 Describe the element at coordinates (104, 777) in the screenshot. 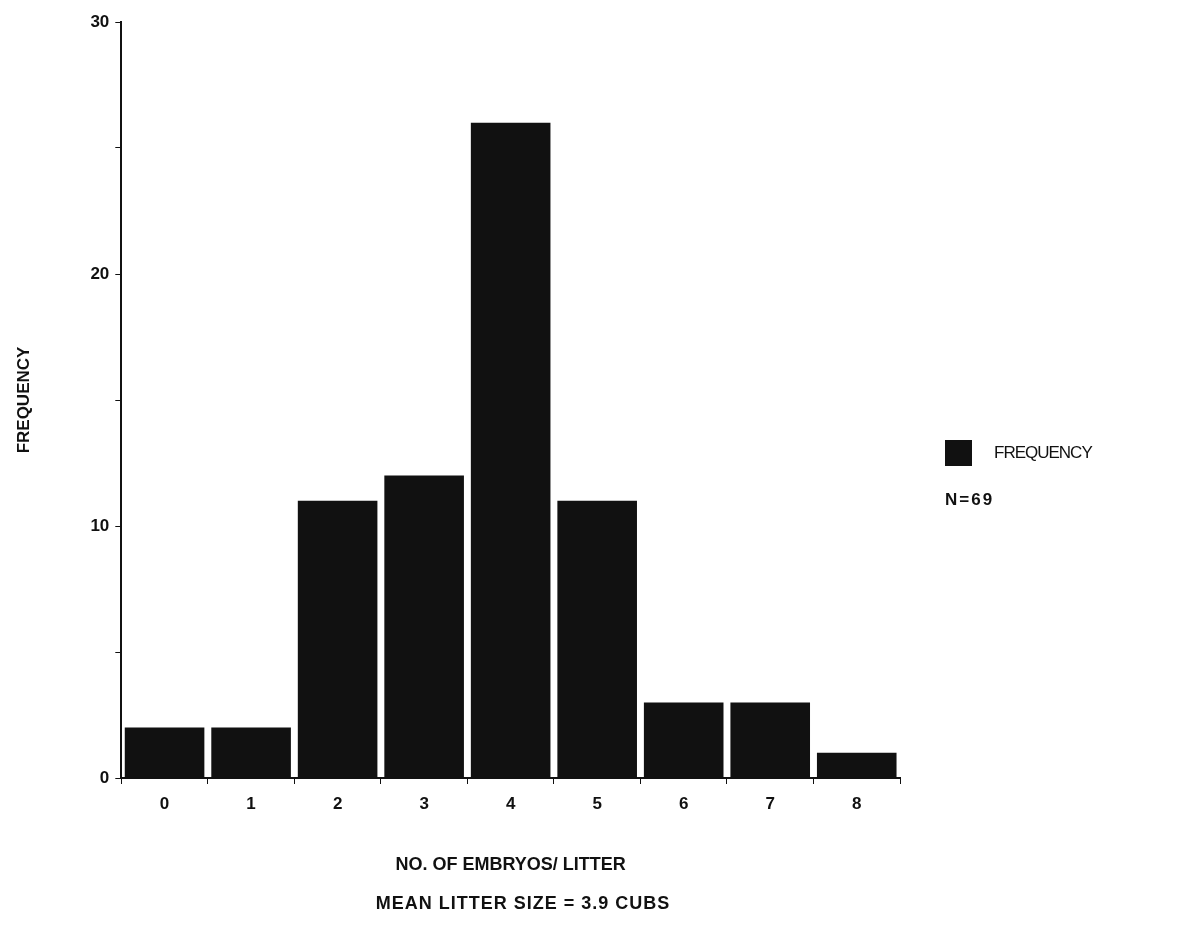

I see `y-tick-label: 0` at that location.